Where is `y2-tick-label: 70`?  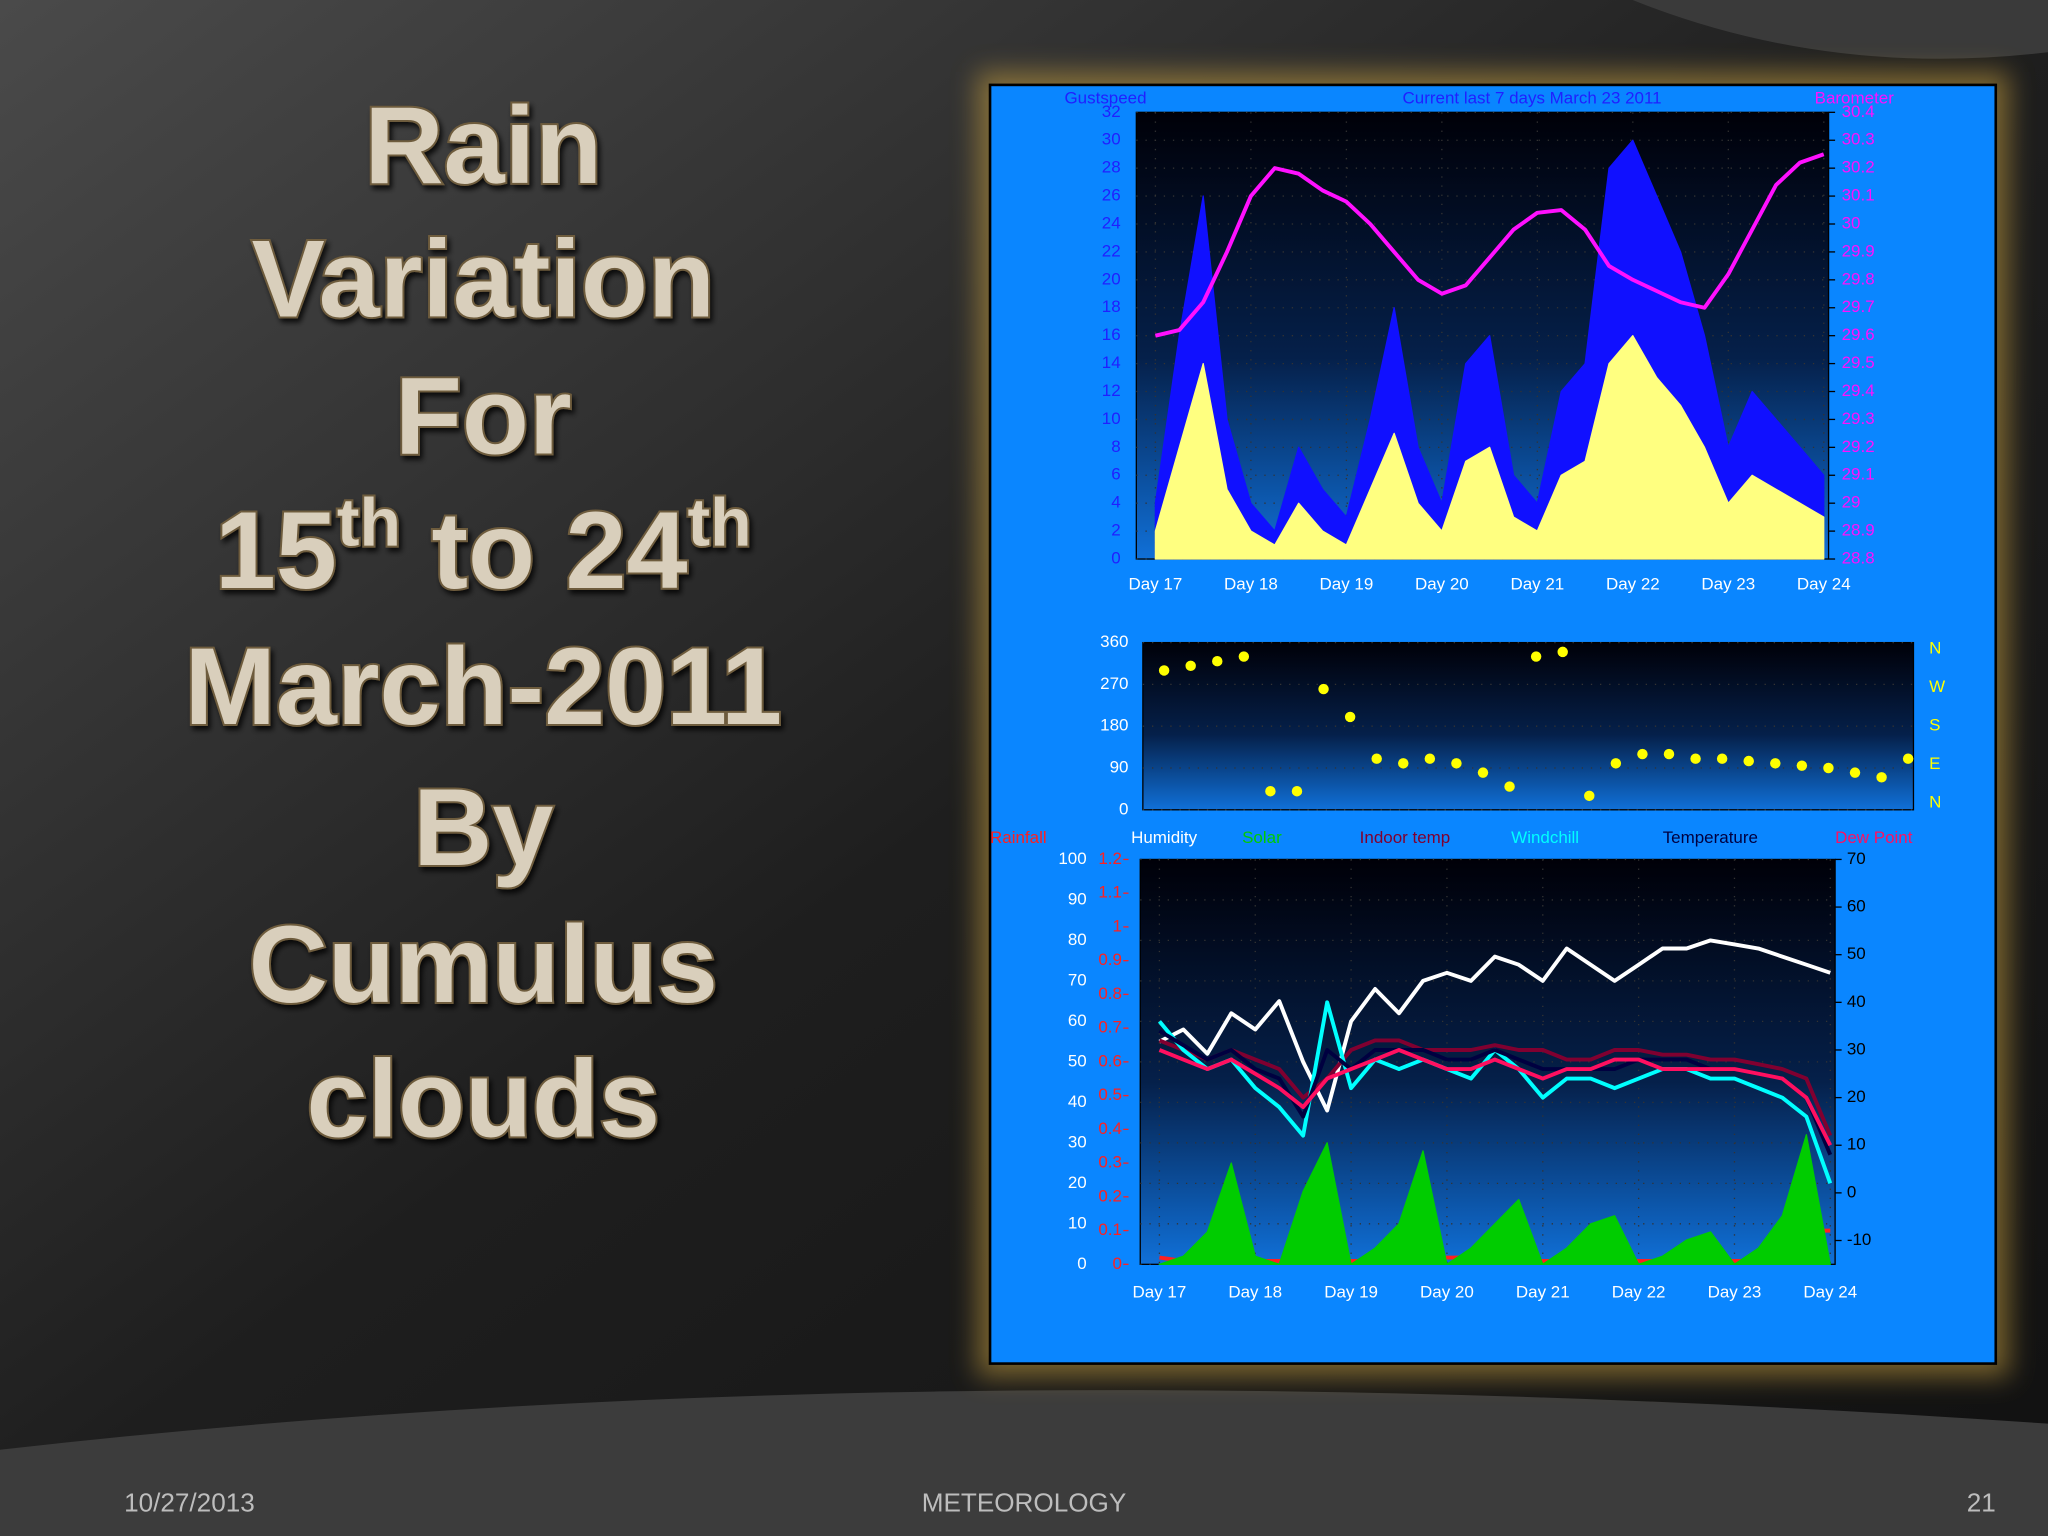 y2-tick-label: 70 is located at coordinates (1856, 858).